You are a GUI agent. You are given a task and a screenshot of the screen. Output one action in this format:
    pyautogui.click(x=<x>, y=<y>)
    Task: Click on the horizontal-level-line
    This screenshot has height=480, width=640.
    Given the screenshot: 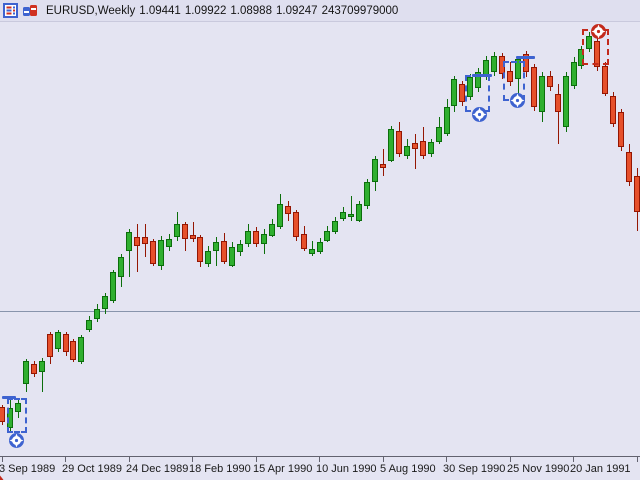 What is the action you would take?
    pyautogui.click(x=320, y=311)
    